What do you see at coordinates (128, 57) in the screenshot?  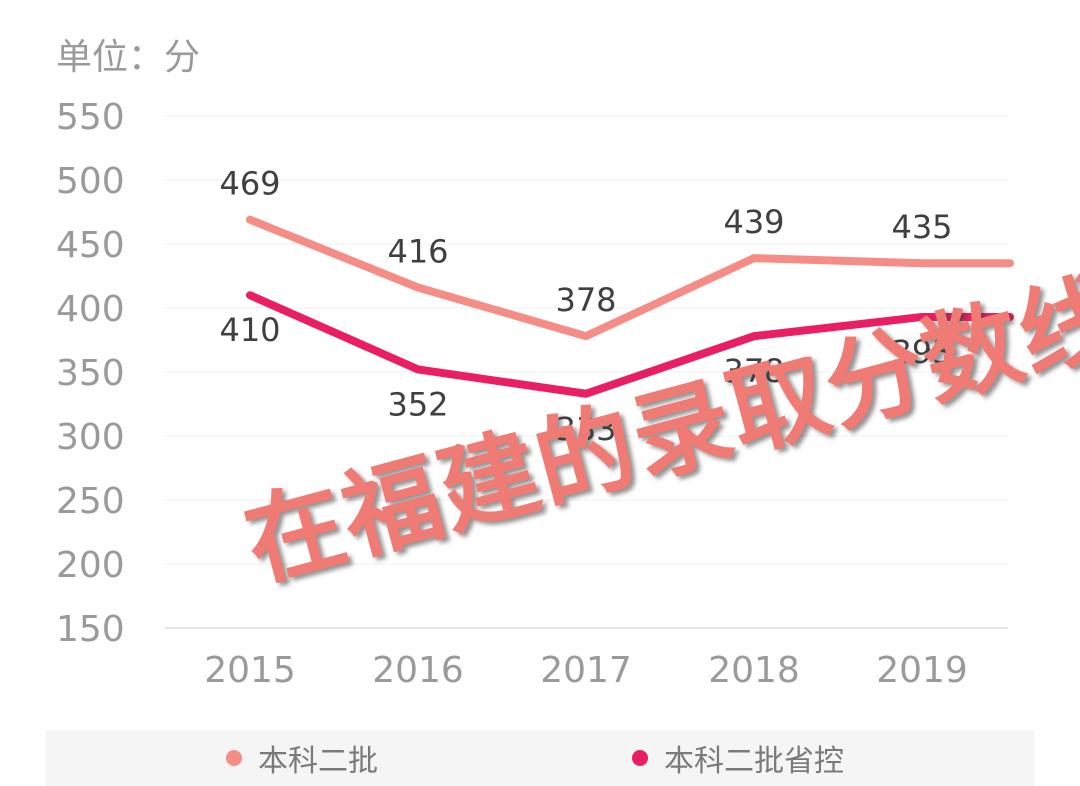 I see `unit-label: 单位：分` at bounding box center [128, 57].